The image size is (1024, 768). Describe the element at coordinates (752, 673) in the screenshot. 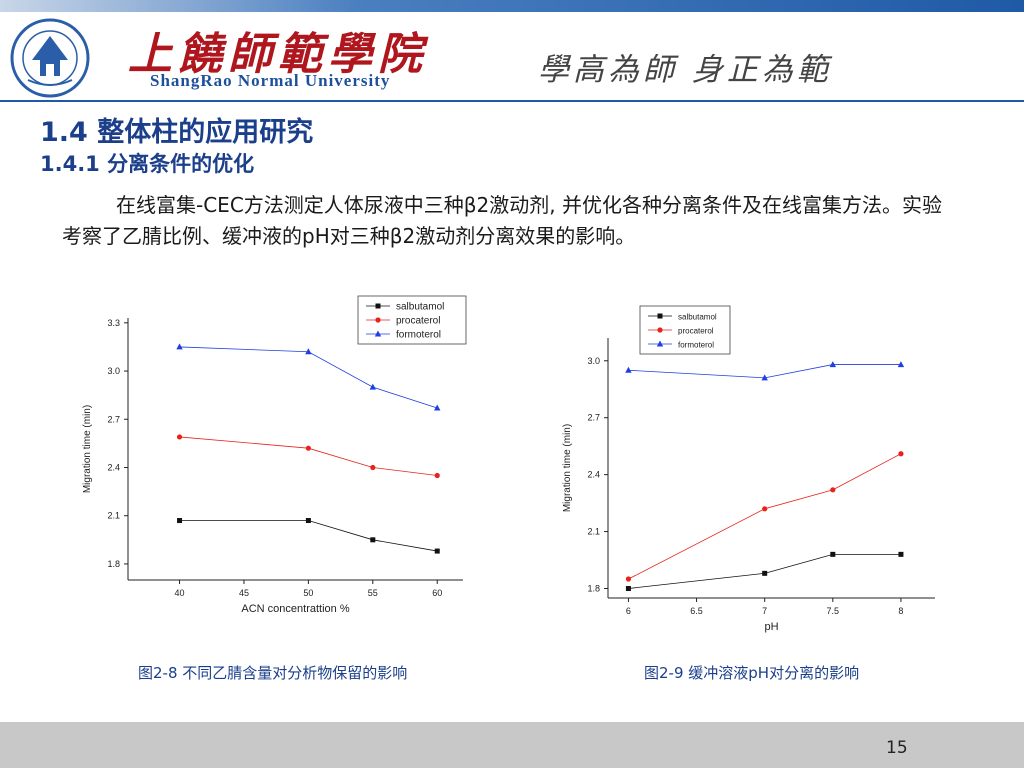

I see `figure-caption-2-9: 图2-9 缓冲溶液pH对分离的影响` at that location.